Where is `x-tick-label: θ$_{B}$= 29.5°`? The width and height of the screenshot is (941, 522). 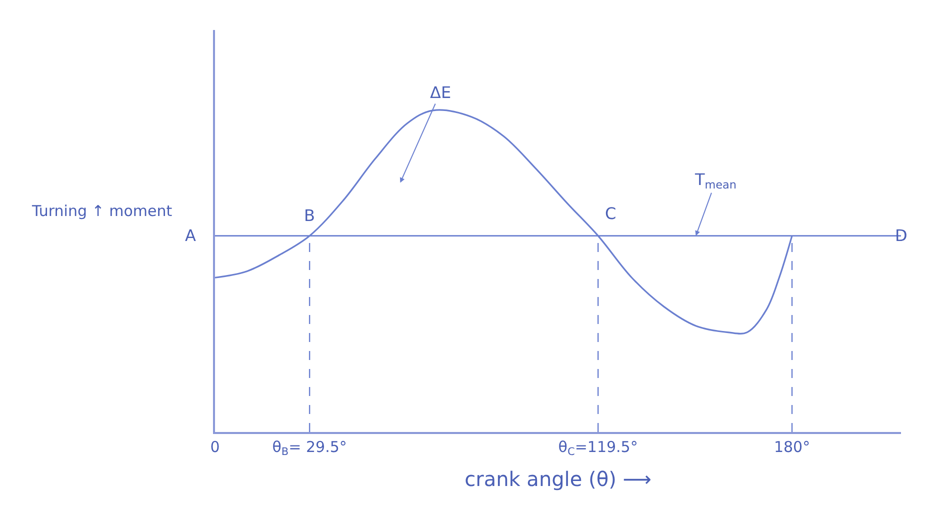 x-tick-label: θ$_{B}$= 29.5° is located at coordinates (309, 448).